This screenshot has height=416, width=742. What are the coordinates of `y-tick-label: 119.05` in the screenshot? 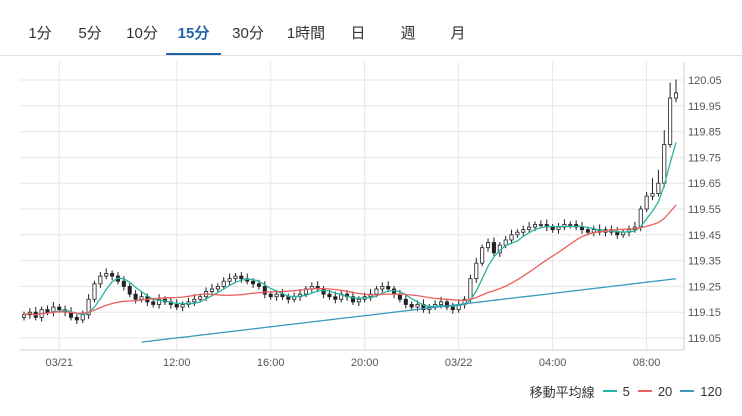 It's located at (704, 339).